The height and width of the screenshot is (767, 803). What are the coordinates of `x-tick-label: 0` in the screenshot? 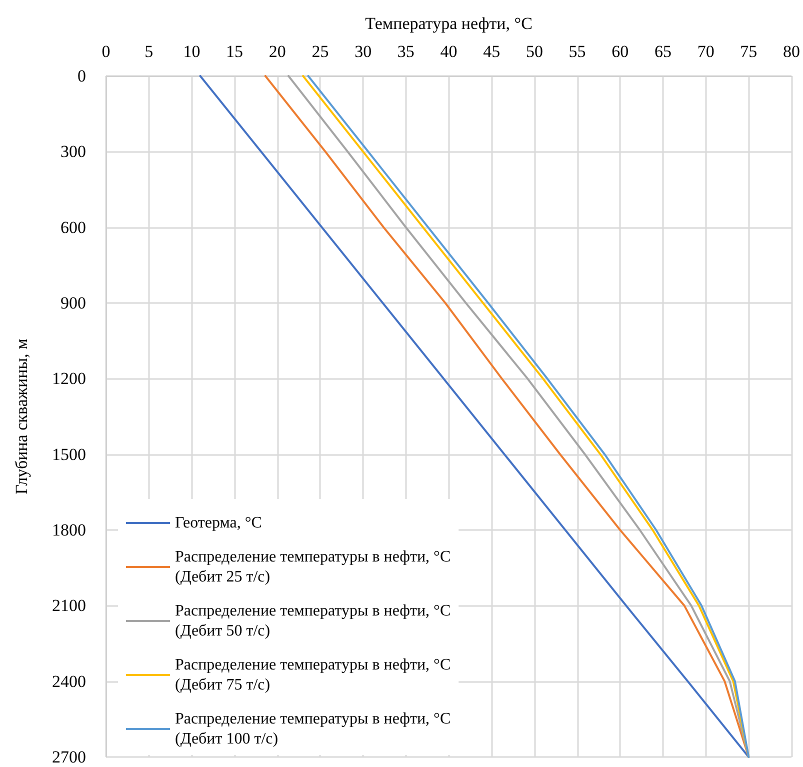 It's located at (106, 51).